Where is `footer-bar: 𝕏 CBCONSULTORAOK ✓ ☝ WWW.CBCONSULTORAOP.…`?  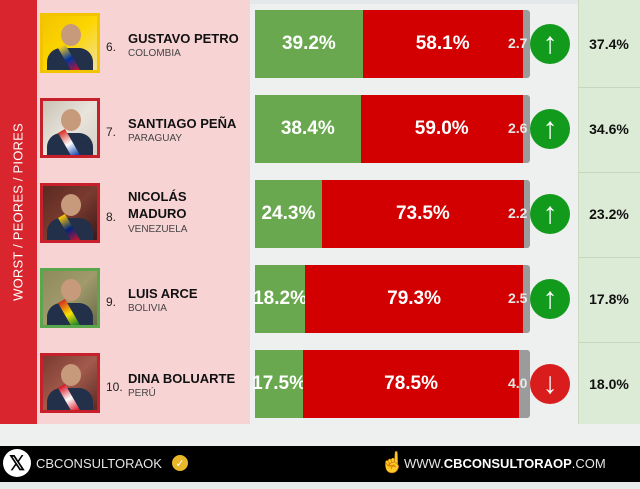 footer-bar: 𝕏 CBCONSULTORAOK ✓ ☝ WWW.CBCONSULTORAOP.… is located at coordinates (320, 464).